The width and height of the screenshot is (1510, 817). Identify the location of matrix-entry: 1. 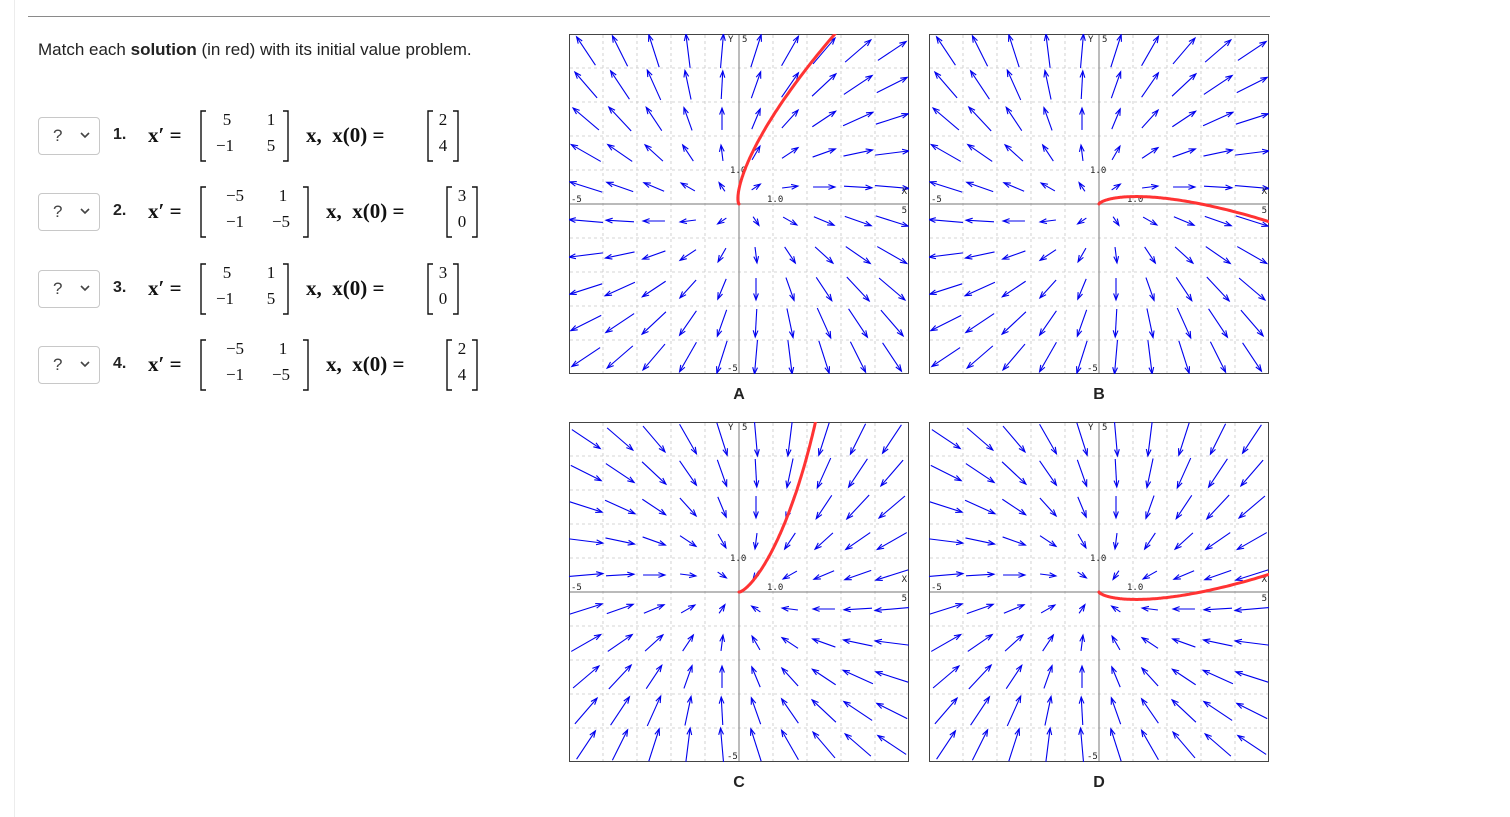
(283, 348).